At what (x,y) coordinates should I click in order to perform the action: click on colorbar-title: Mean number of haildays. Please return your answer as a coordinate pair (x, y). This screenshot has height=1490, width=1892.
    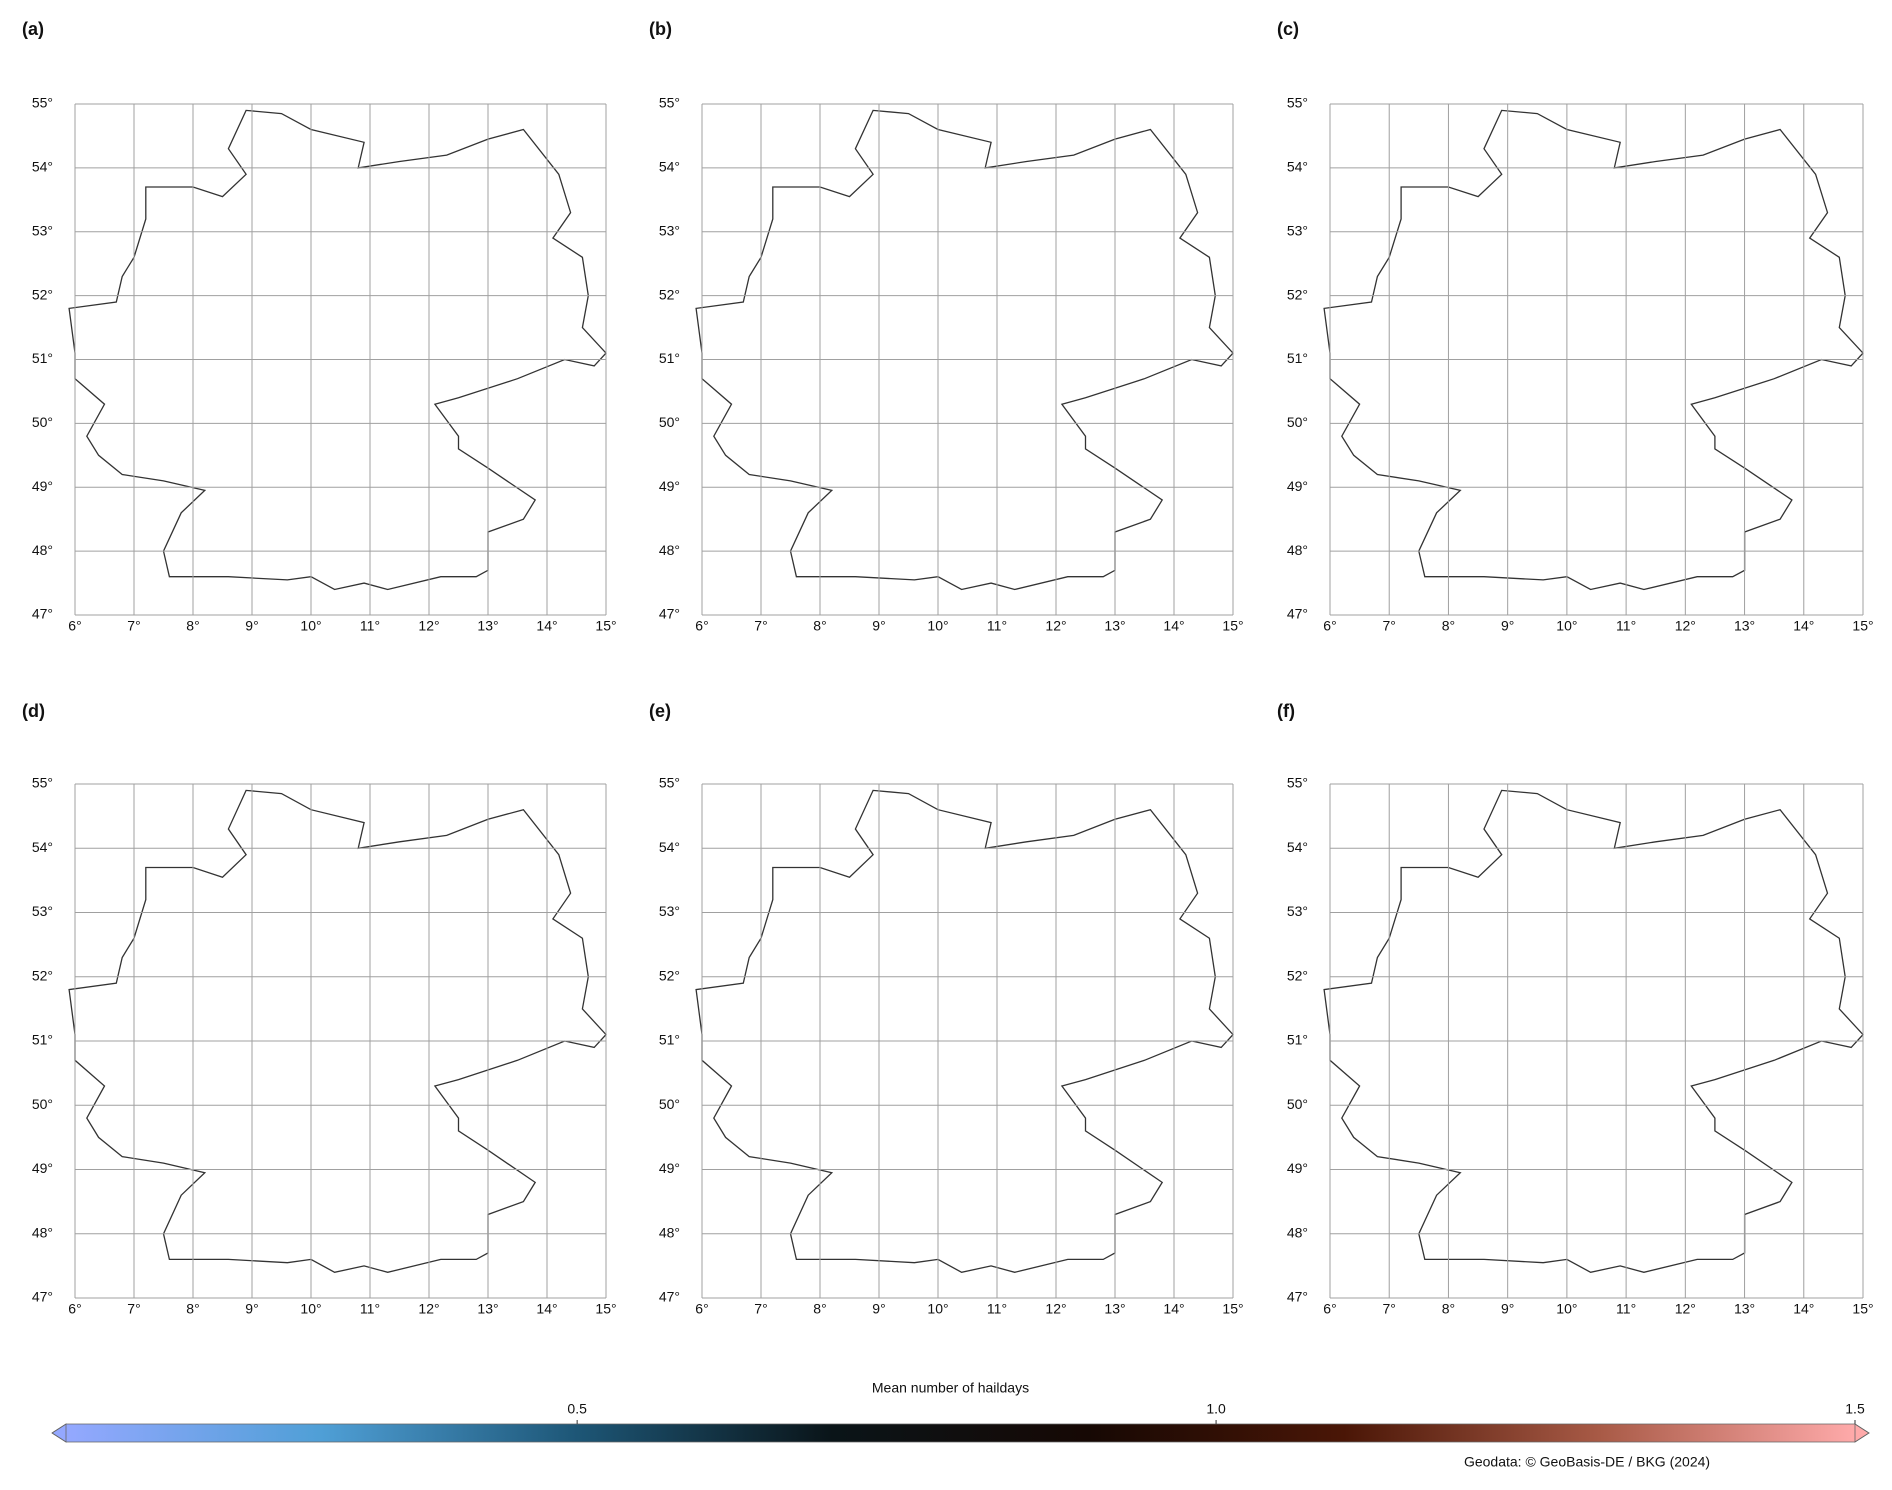
    Looking at the image, I should click on (950, 1388).